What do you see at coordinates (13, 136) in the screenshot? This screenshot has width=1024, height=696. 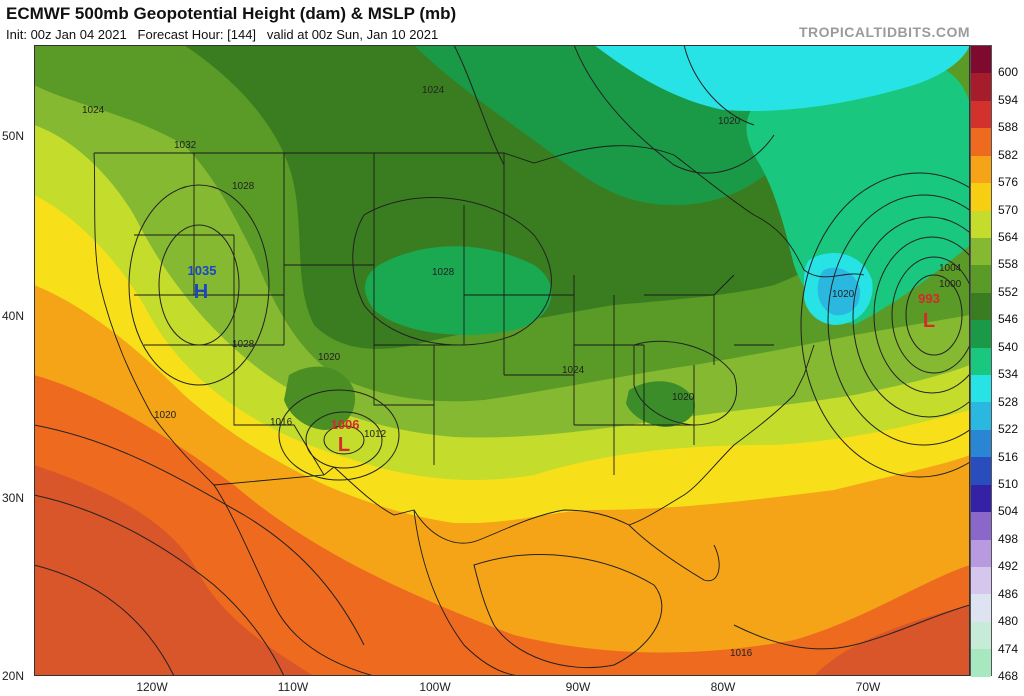 I see `lat-label-50n: 50N` at bounding box center [13, 136].